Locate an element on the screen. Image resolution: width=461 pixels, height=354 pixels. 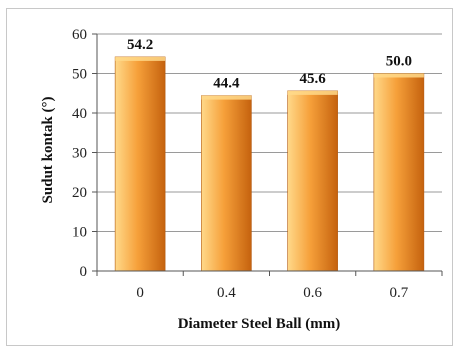
y-tick-label: 0 is located at coordinates (84, 272).